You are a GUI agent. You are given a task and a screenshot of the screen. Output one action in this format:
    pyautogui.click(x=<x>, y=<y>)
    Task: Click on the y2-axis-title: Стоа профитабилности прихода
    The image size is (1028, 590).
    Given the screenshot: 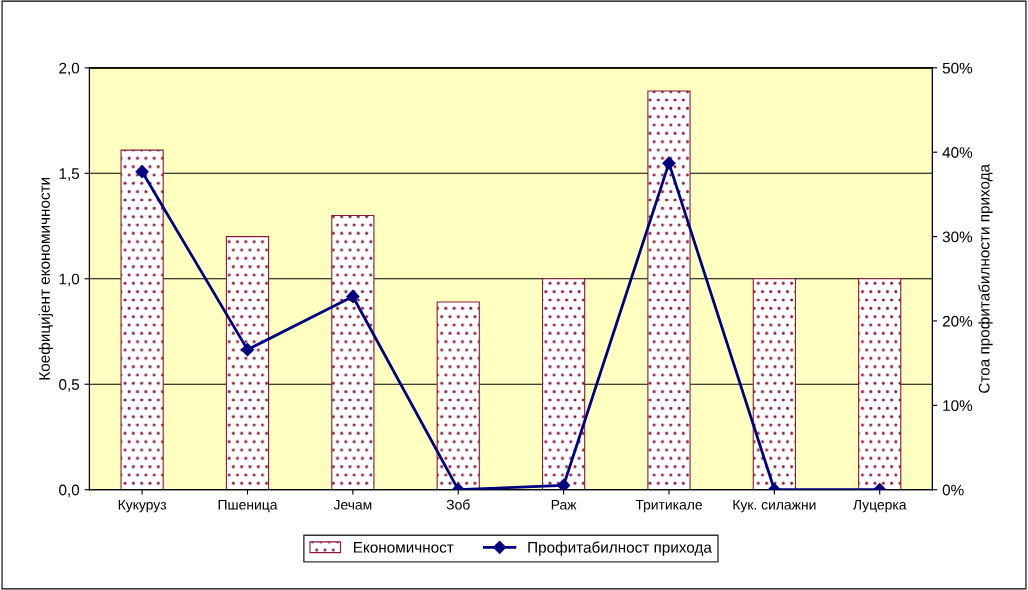 What is the action you would take?
    pyautogui.click(x=985, y=278)
    